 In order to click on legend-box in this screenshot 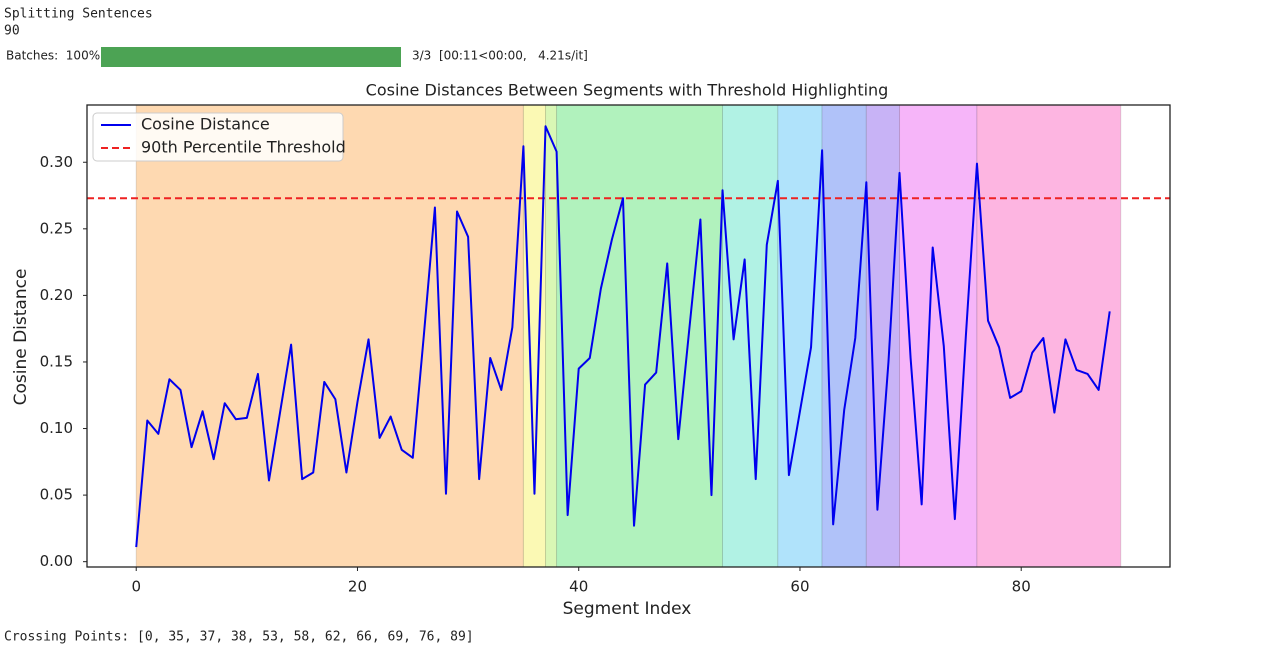, I will do `click(218, 137)`.